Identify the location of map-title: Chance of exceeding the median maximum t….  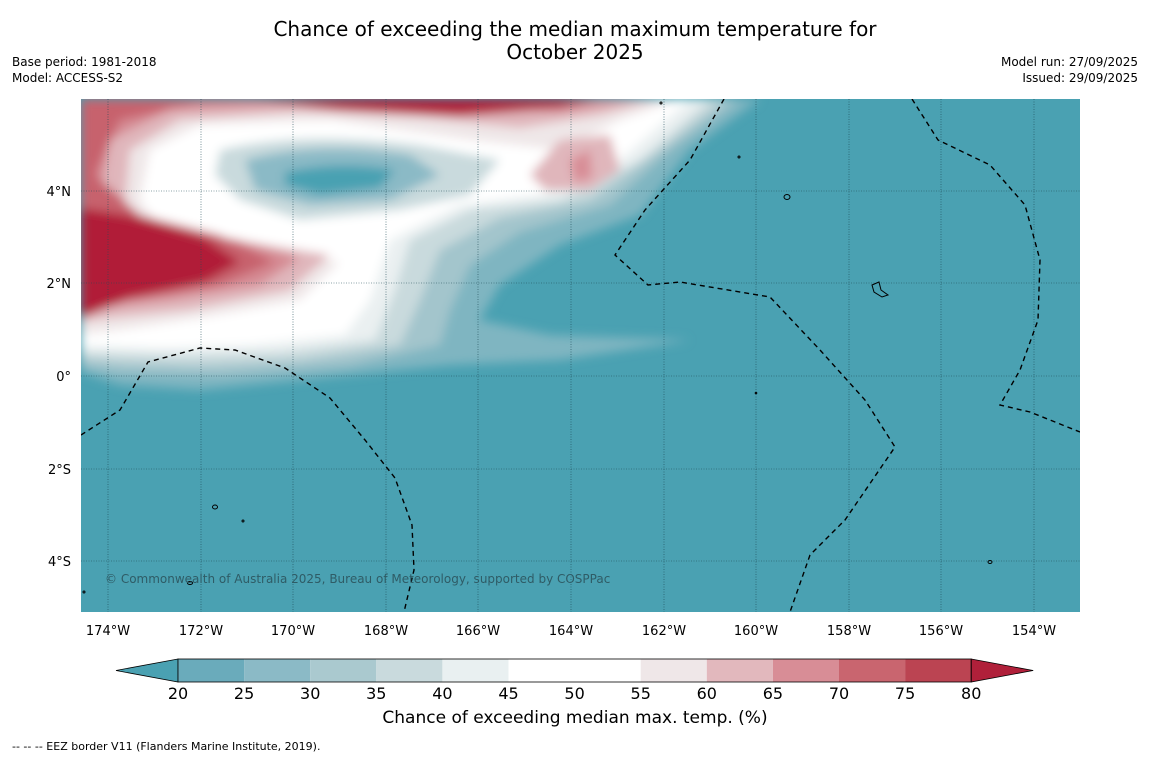
(575, 41).